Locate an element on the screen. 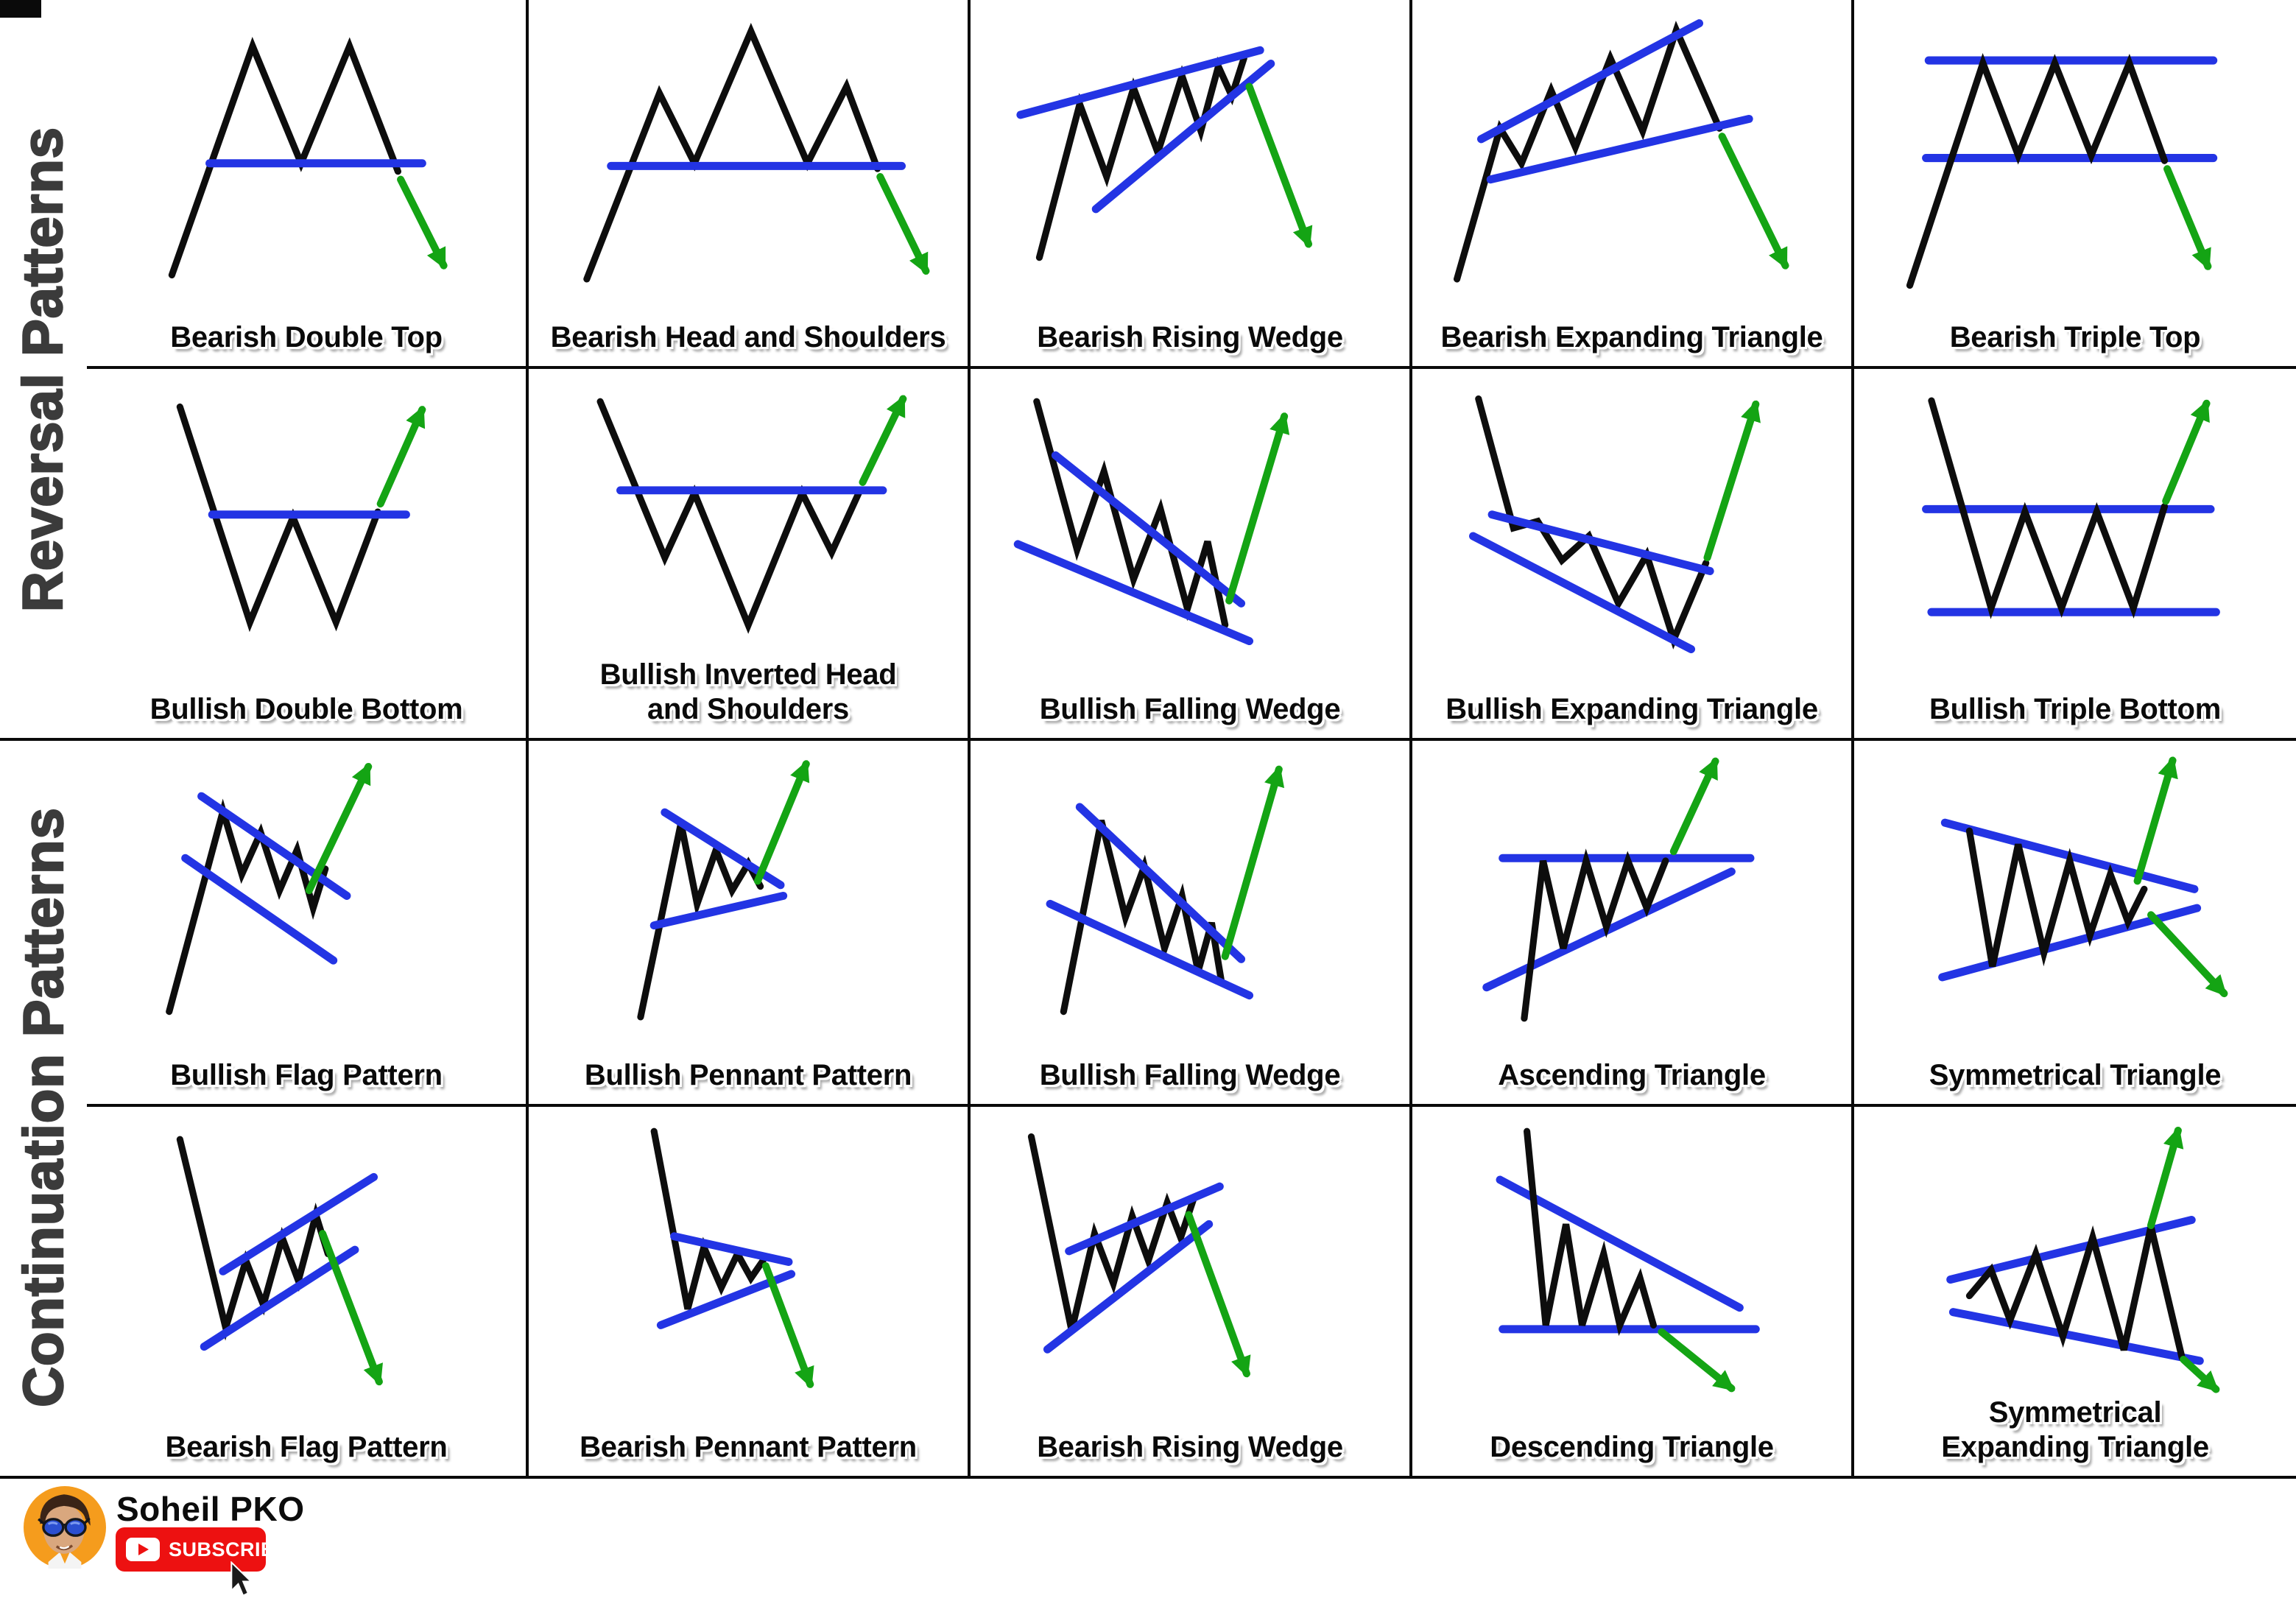 The image size is (2296, 1601). pattern-cell-bearish-rising-wedge: Bearish Rising Wedge is located at coordinates (1191, 184).